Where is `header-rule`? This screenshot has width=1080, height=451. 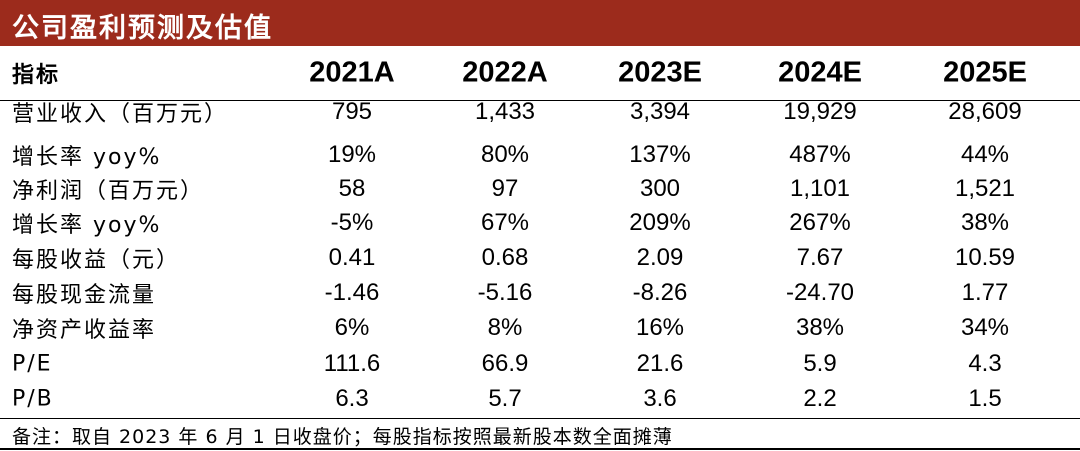
header-rule is located at coordinates (540, 100).